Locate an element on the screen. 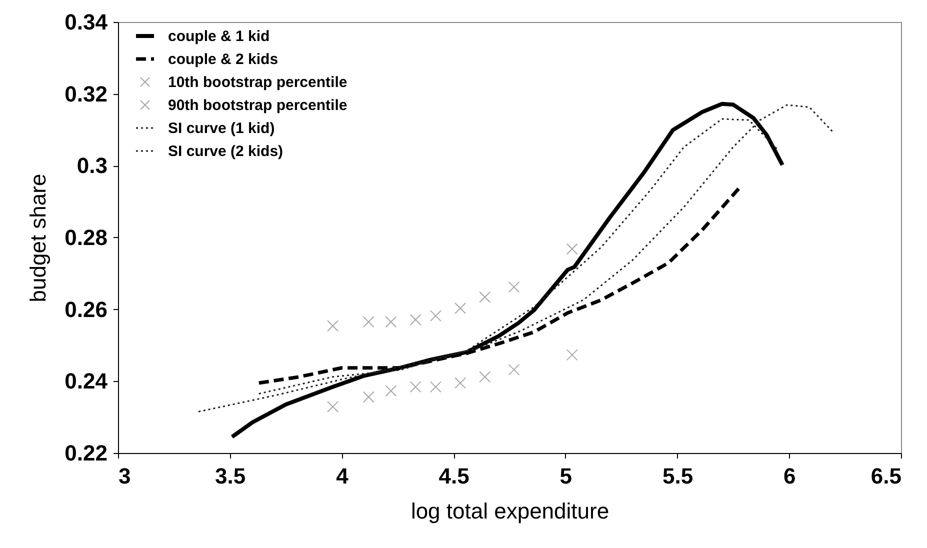 The image size is (927, 548). legend-label: couple & 2 kids is located at coordinates (223, 59).